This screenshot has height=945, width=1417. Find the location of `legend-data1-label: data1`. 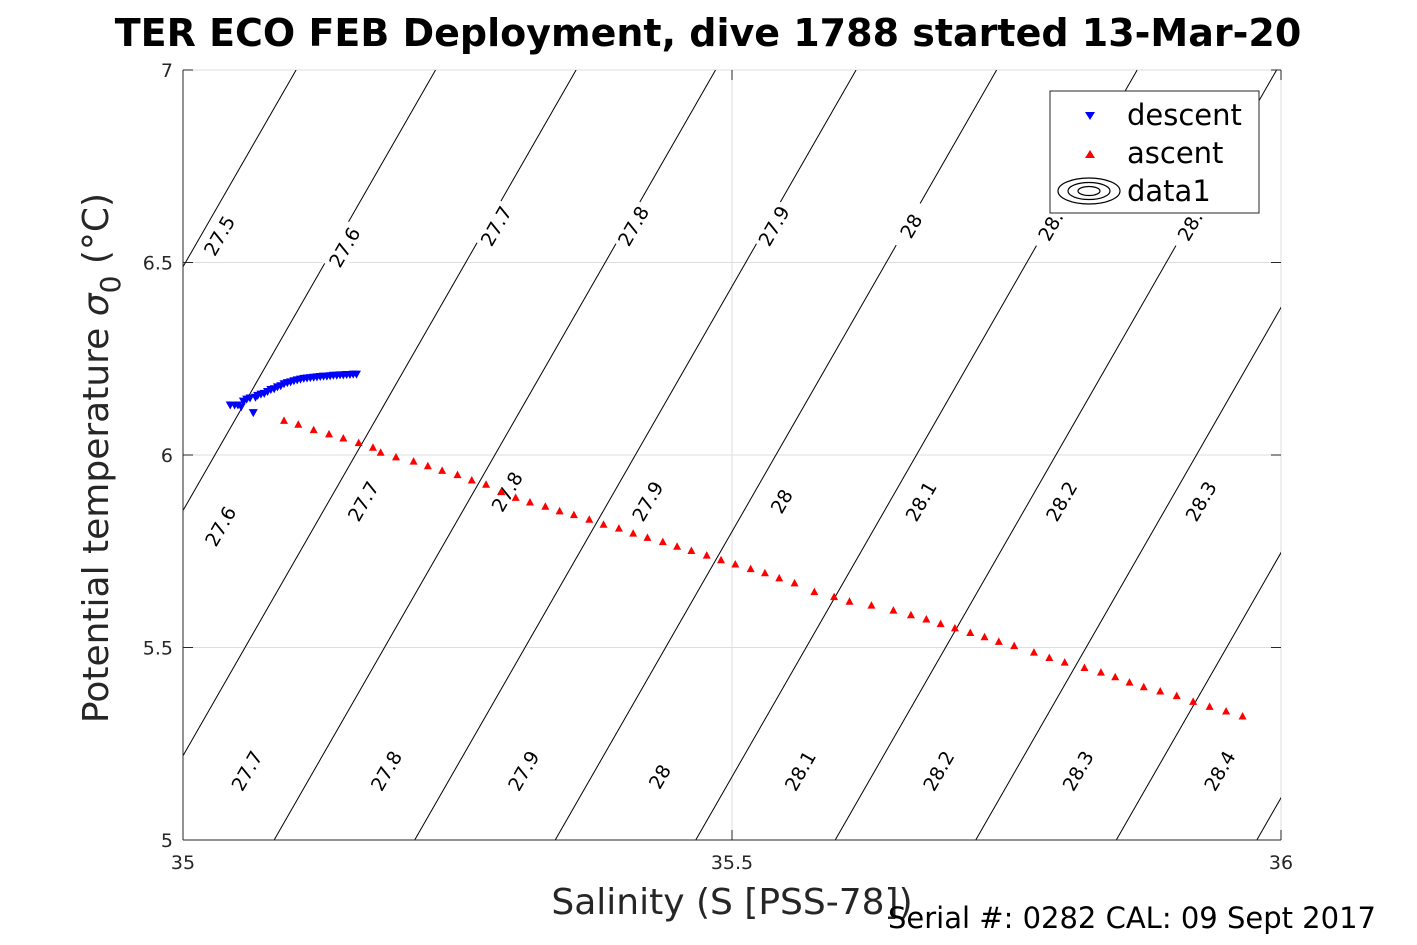

legend-data1-label: data1 is located at coordinates (1169, 191).